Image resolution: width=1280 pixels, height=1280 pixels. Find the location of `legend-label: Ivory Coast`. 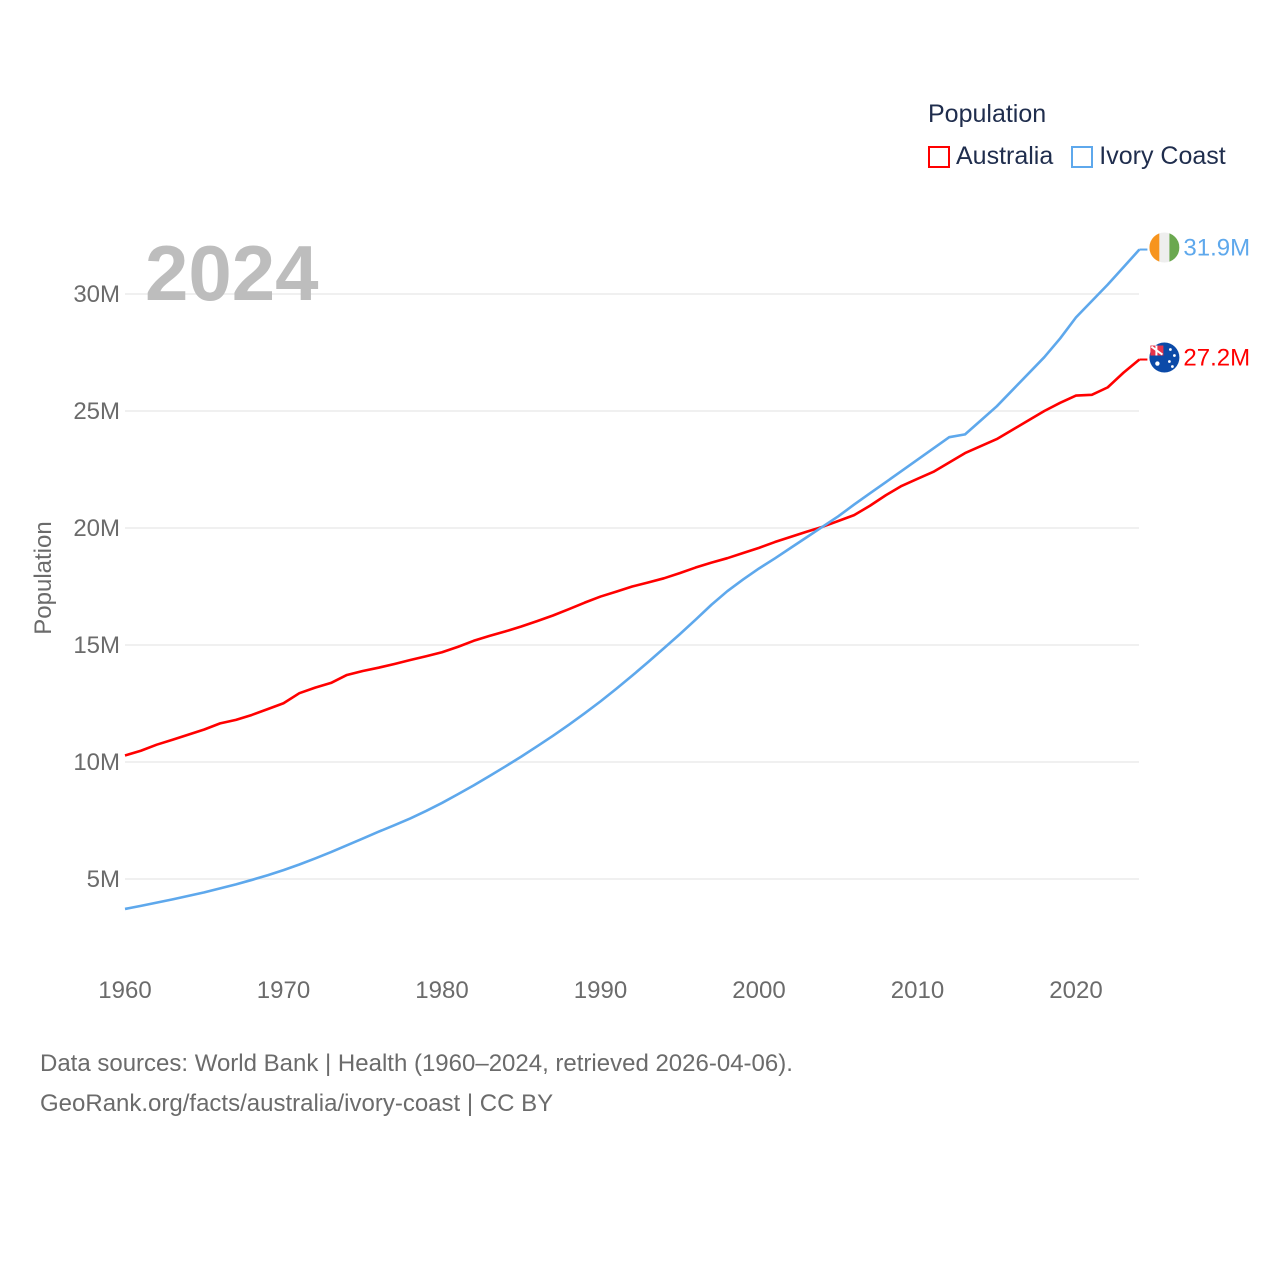

legend-label: Ivory Coast is located at coordinates (1162, 156).